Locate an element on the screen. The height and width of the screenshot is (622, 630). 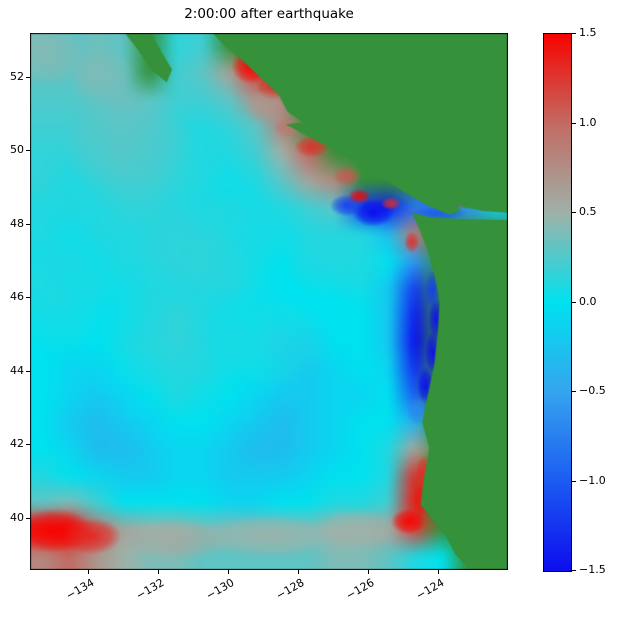
colorbar is located at coordinates (557, 302).